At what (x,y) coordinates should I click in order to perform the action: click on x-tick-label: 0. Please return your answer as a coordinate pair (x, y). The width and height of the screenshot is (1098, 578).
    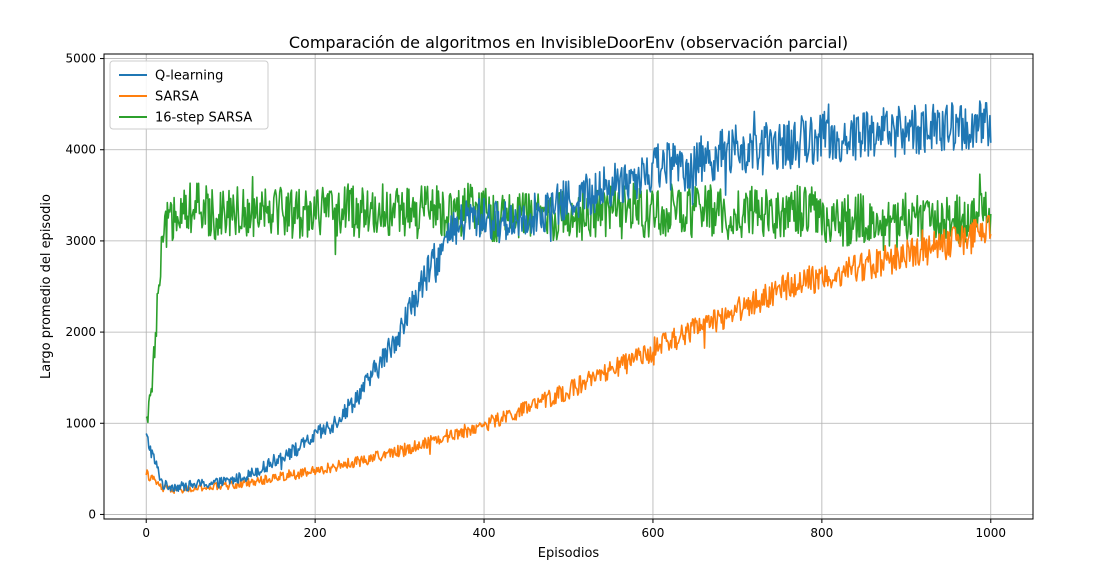
    Looking at the image, I should click on (146, 533).